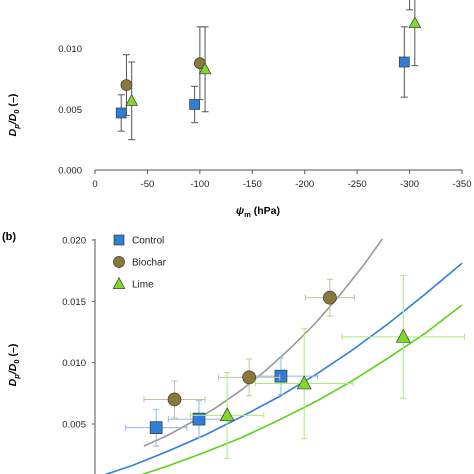 This screenshot has width=474, height=474. Describe the element at coordinates (13, 382) in the screenshot. I see `panel-b-ylabel-main: D` at that location.